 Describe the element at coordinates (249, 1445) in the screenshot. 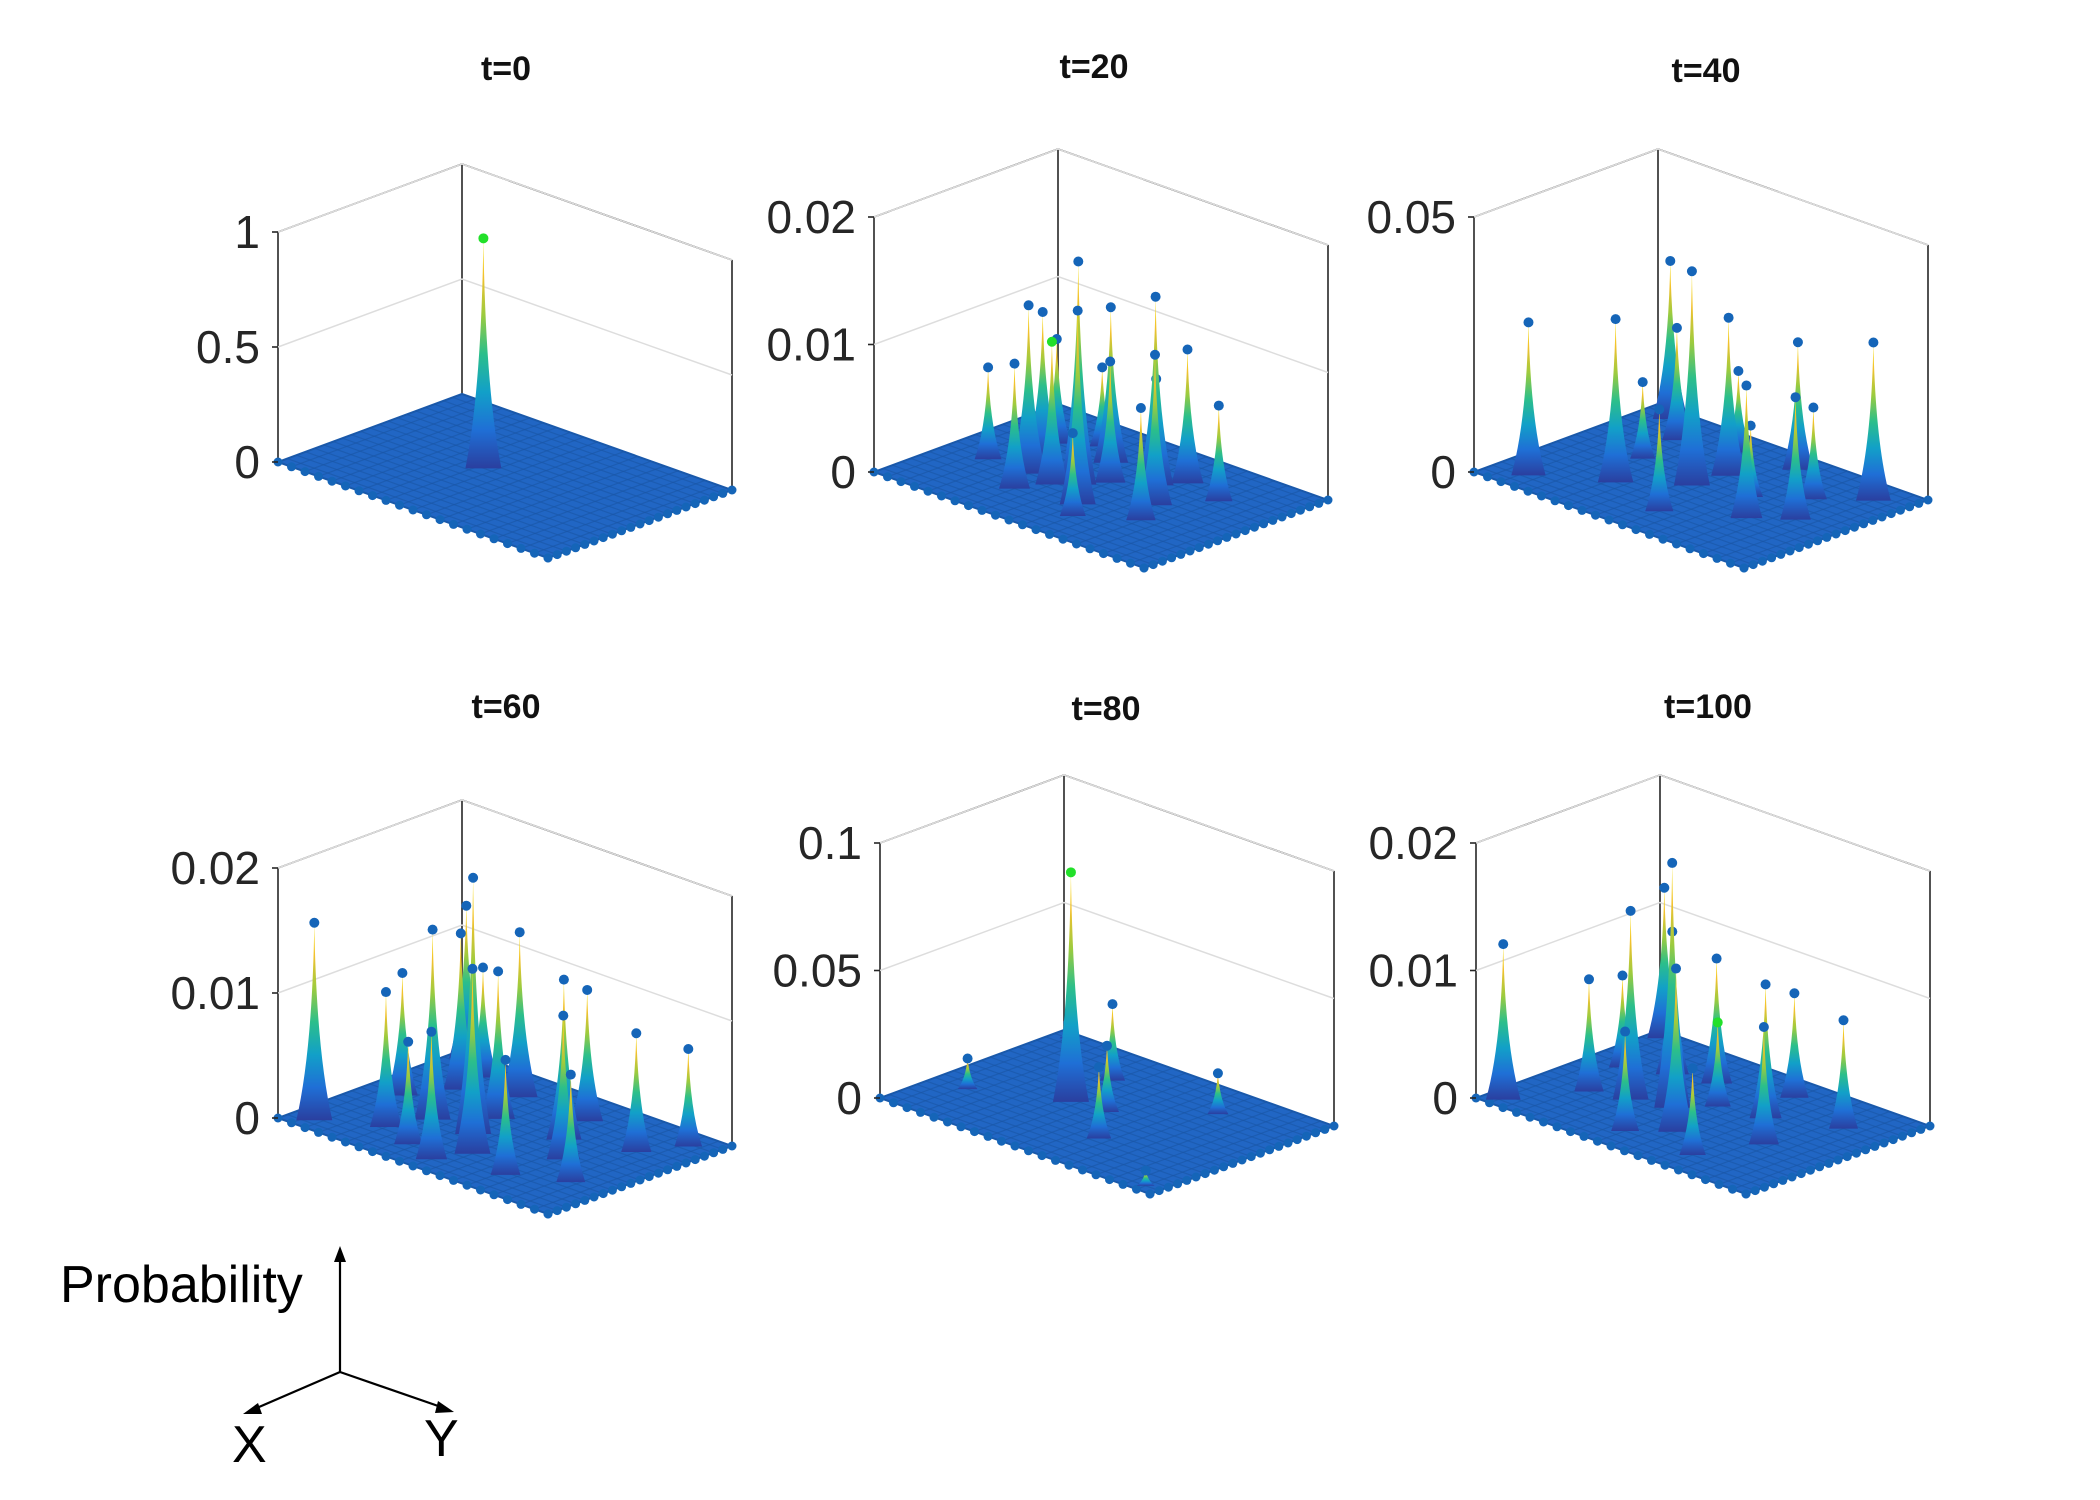

I see `x-label: X` at that location.